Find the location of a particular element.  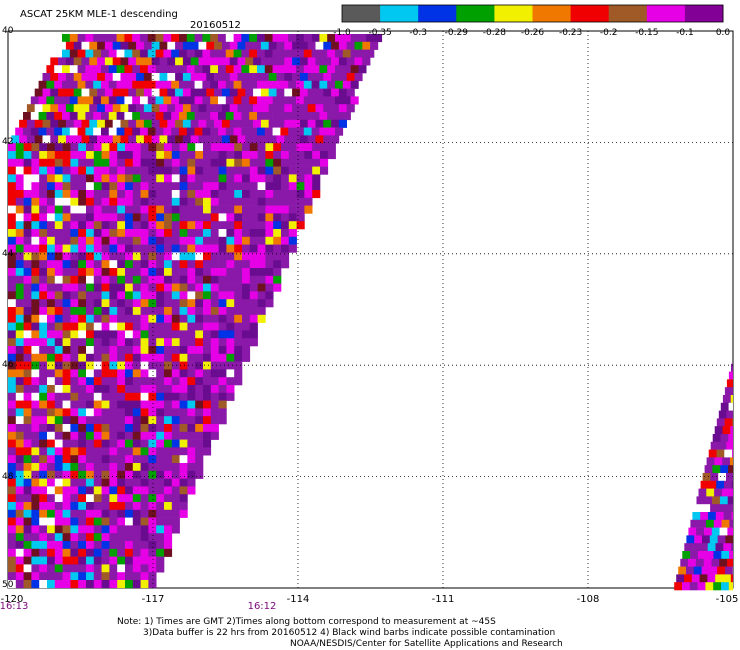

colorbar-swatch is located at coordinates (704, 13).